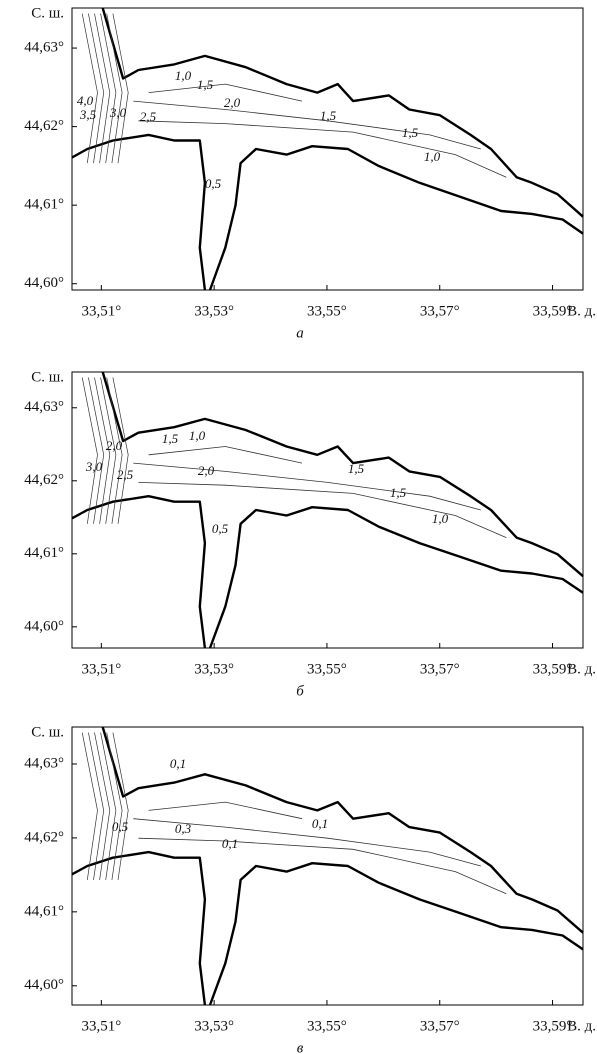  Describe the element at coordinates (183, 828) in the screenshot. I see `contour-label: 0,3` at that location.